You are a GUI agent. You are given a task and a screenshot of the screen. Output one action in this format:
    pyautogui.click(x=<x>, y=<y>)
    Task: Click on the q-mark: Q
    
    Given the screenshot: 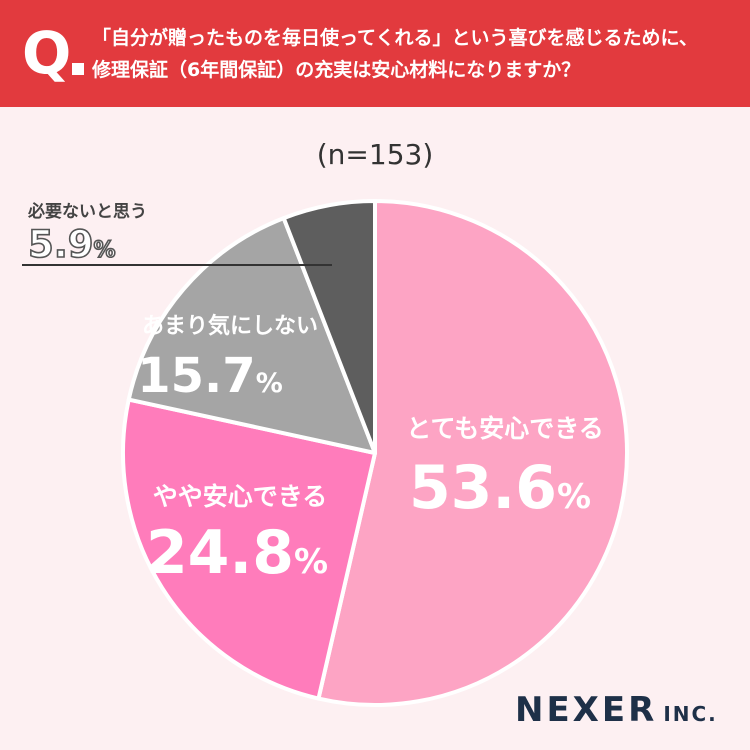 What is the action you would take?
    pyautogui.click(x=47, y=53)
    